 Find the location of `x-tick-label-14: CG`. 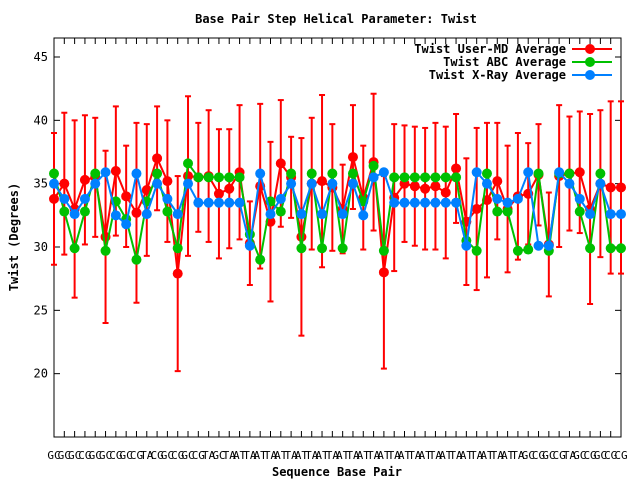

x-tick-label-14: CG is located at coordinates (198, 455).